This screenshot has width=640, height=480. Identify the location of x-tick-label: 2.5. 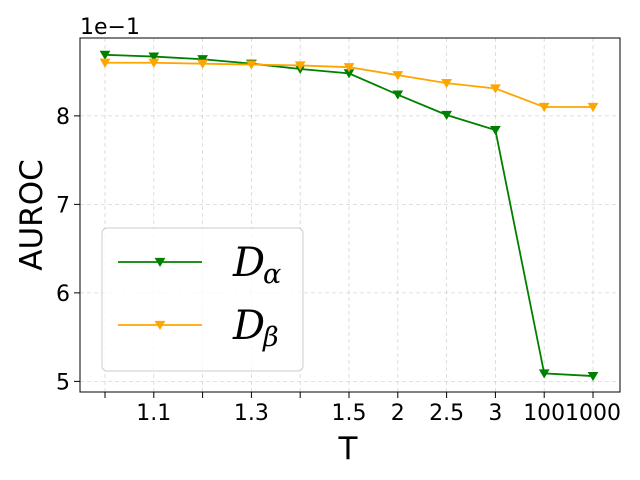
(446, 413).